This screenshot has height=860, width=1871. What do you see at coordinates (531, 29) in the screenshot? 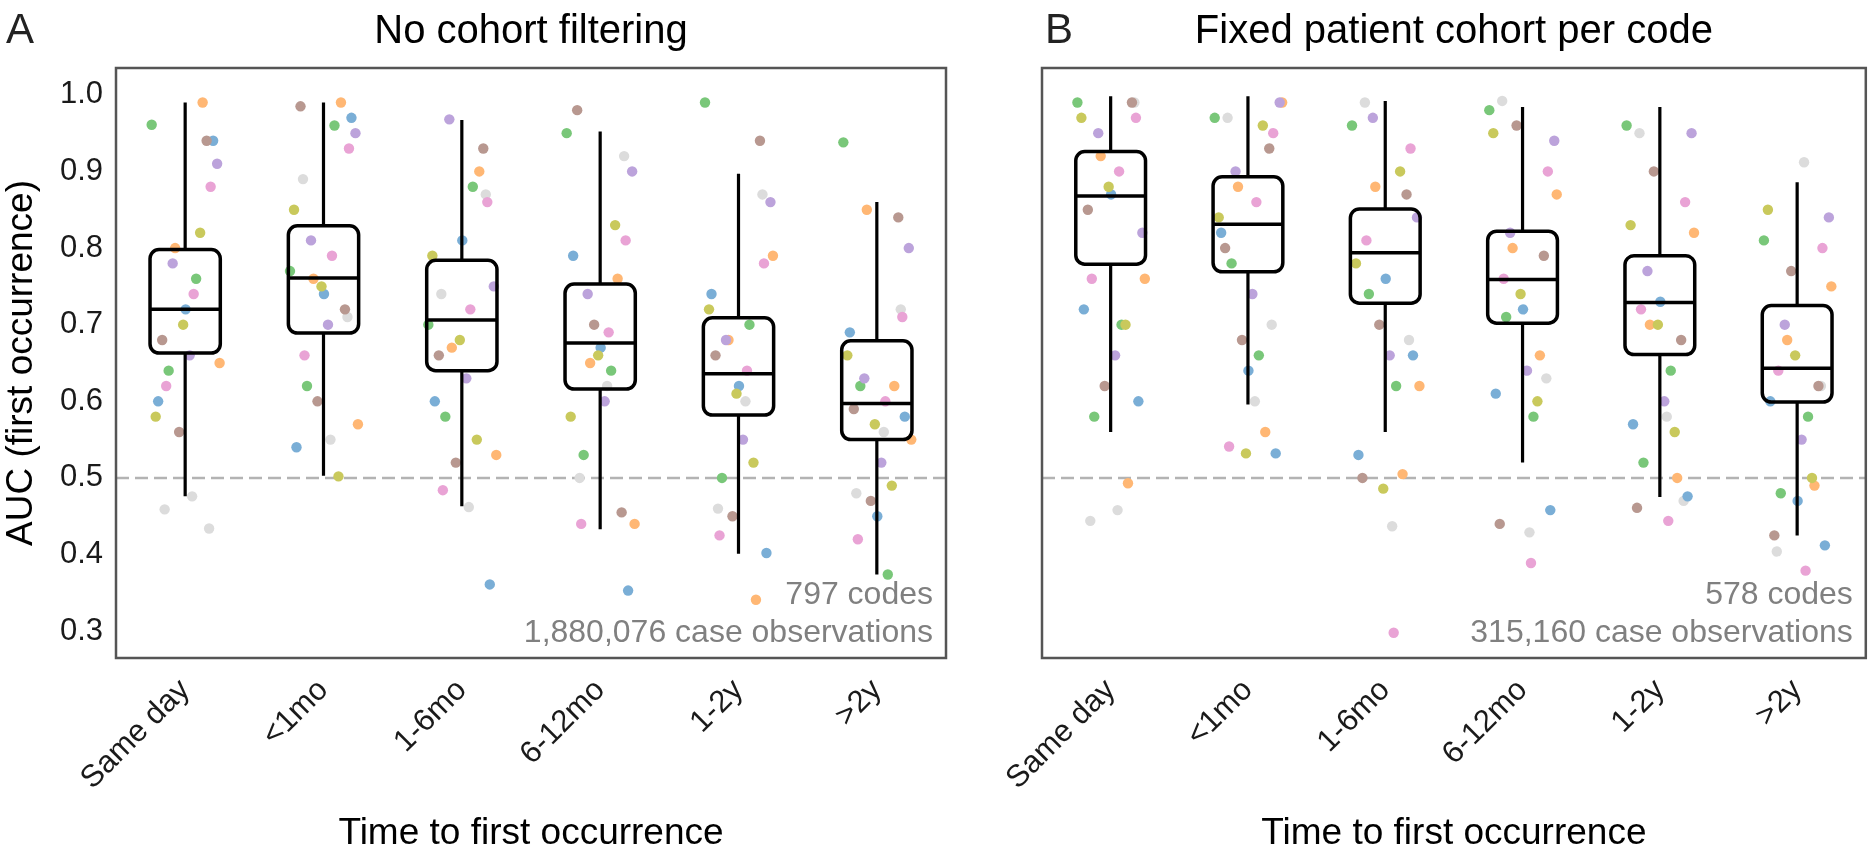
I see `chart-title: No cohort filtering` at bounding box center [531, 29].